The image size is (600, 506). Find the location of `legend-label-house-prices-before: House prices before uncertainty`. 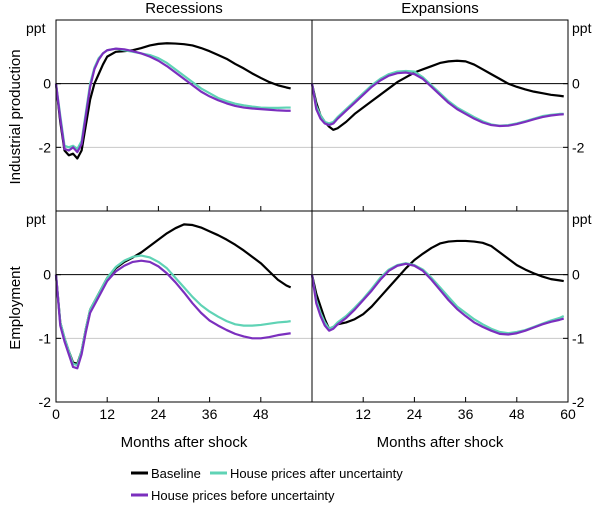

legend-label-house-prices-before: House prices before uncertainty is located at coordinates (243, 495).